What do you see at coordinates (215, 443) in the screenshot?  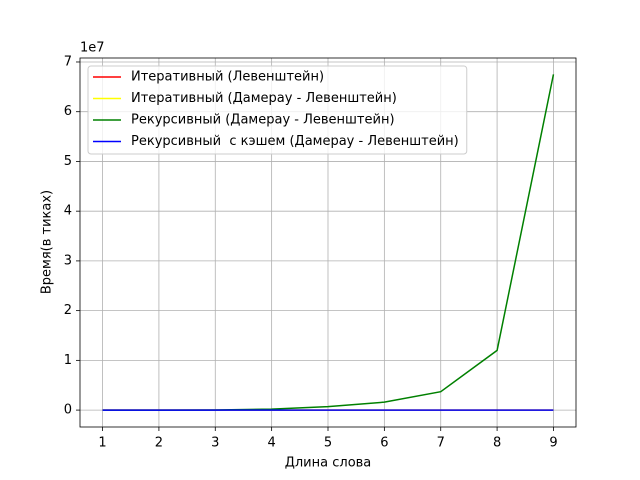 I see `x-tick-label: 3` at bounding box center [215, 443].